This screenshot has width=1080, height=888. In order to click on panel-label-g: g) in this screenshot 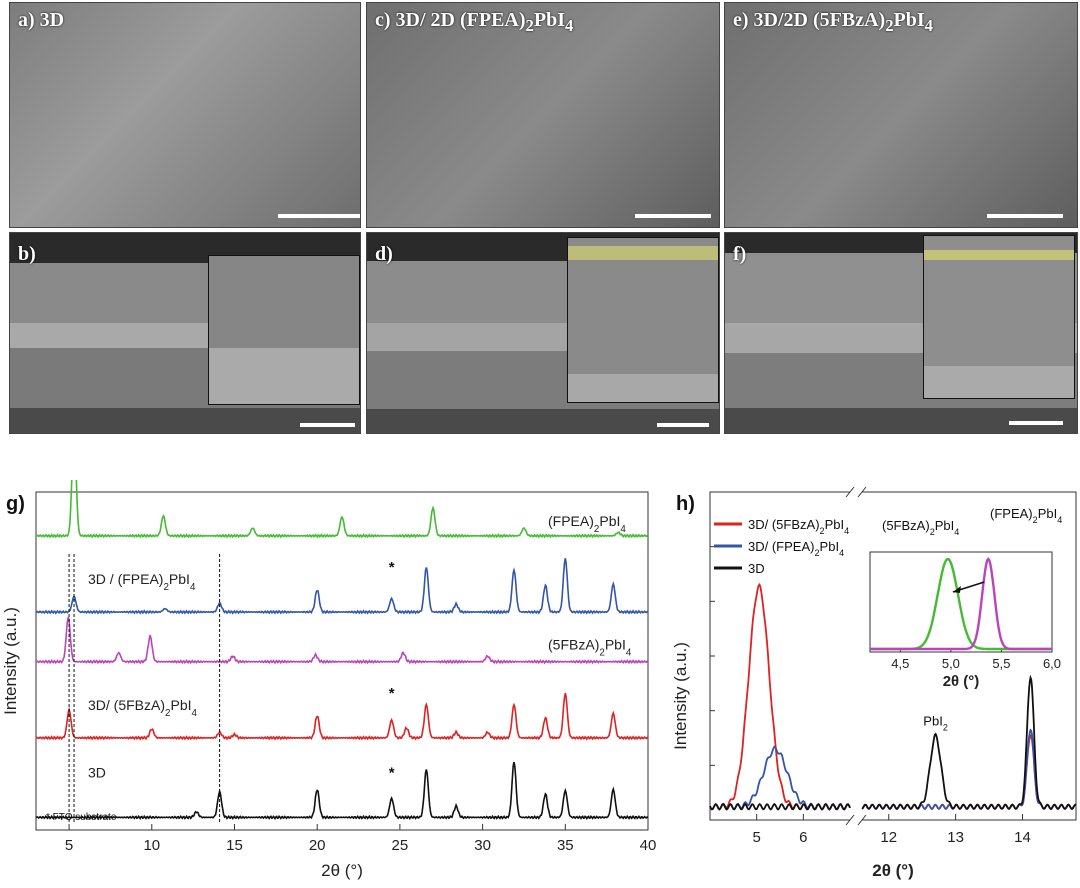, I will do `click(15, 504)`.